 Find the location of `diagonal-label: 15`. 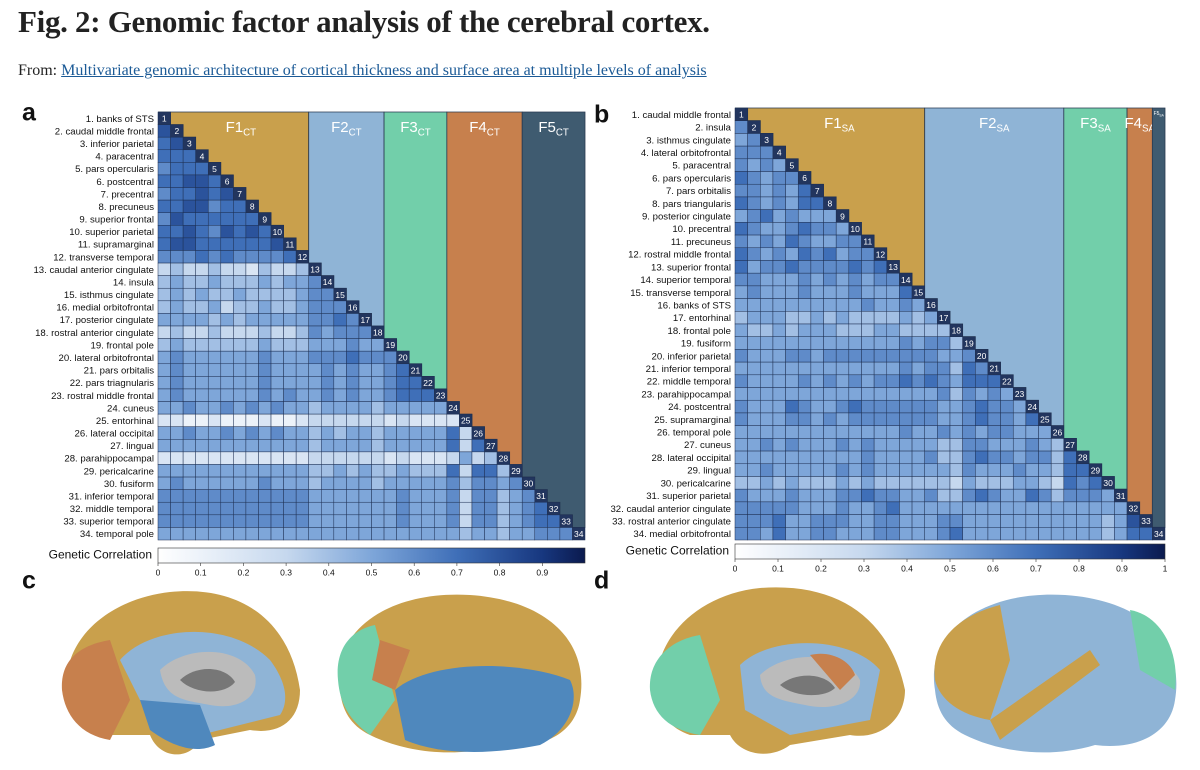

diagonal-label: 15 is located at coordinates (919, 292).